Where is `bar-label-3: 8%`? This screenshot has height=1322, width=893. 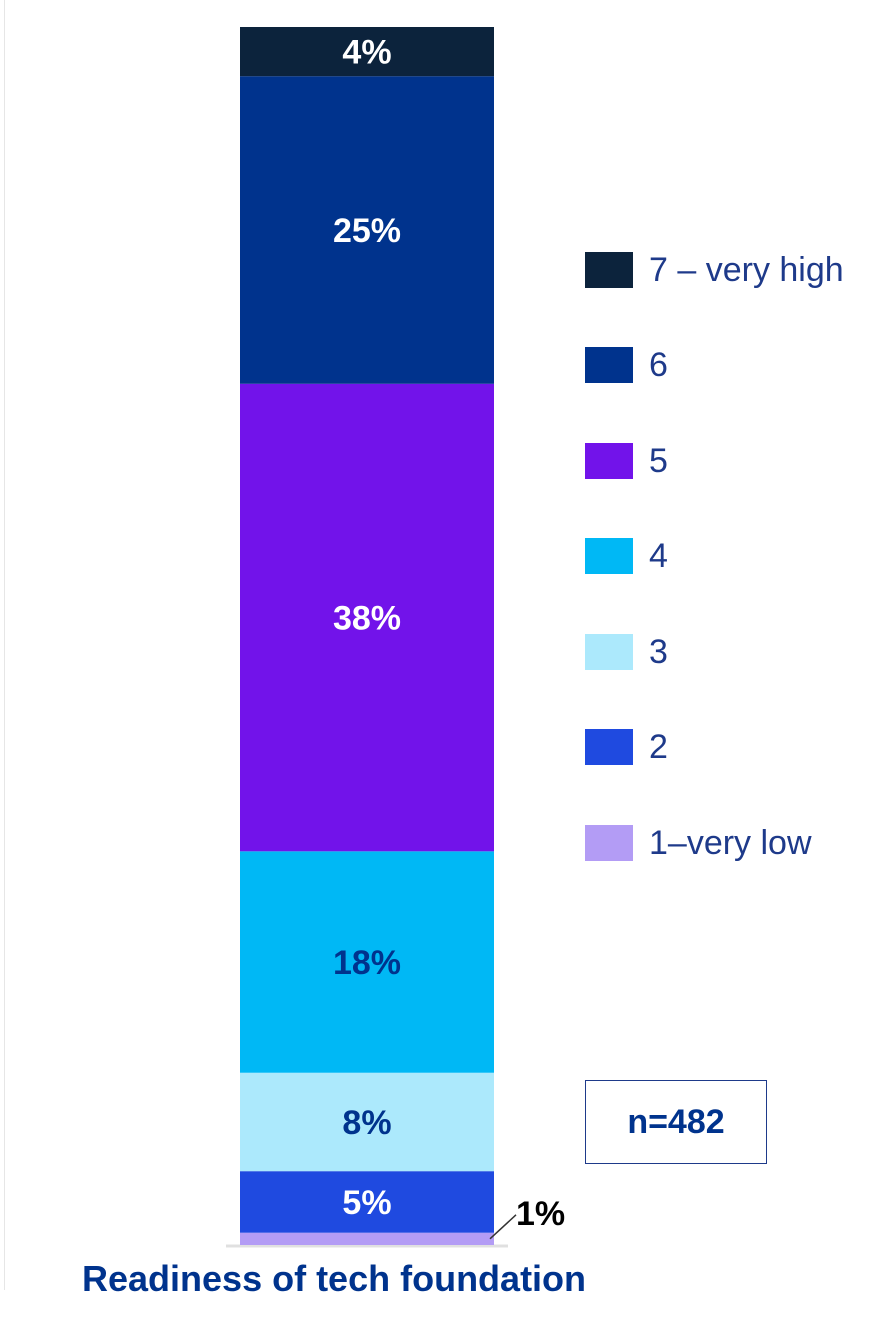
bar-label-3: 8% is located at coordinates (366, 1123).